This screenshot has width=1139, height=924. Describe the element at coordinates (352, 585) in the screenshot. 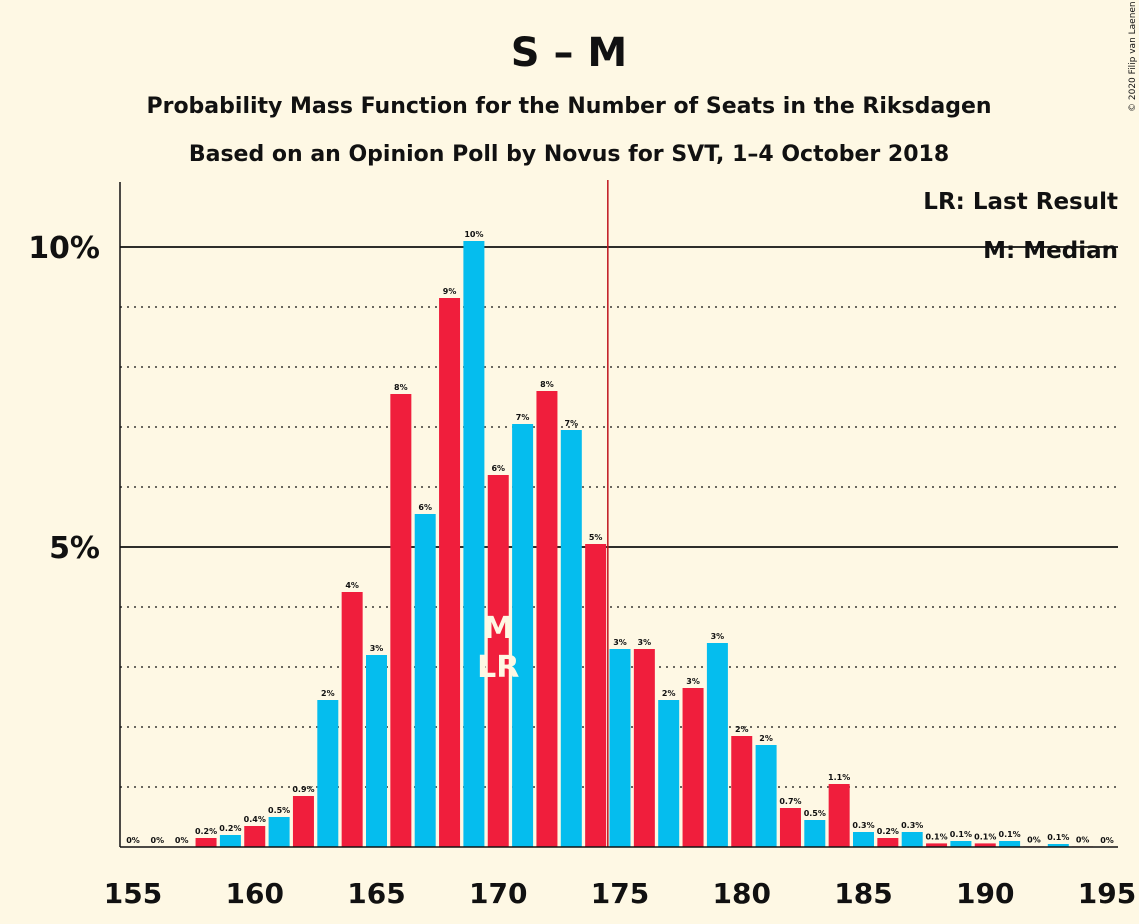

I see `data-label-164: 4%` at that location.